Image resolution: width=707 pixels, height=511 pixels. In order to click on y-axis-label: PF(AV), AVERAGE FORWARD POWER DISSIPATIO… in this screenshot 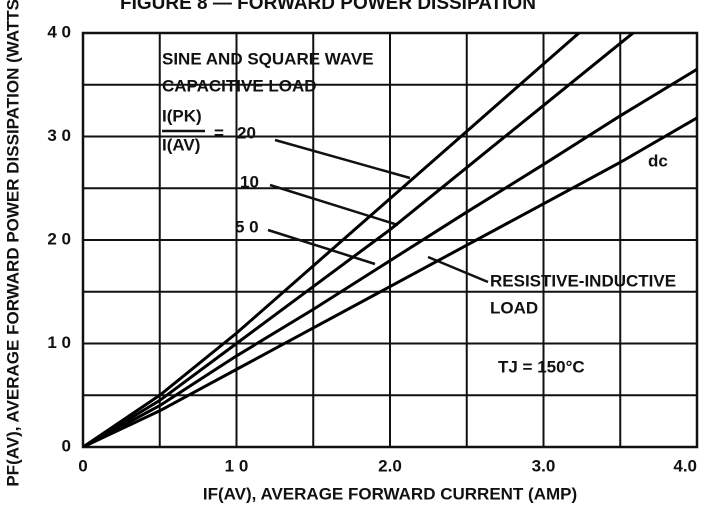, I will do `click(12, 243)`.